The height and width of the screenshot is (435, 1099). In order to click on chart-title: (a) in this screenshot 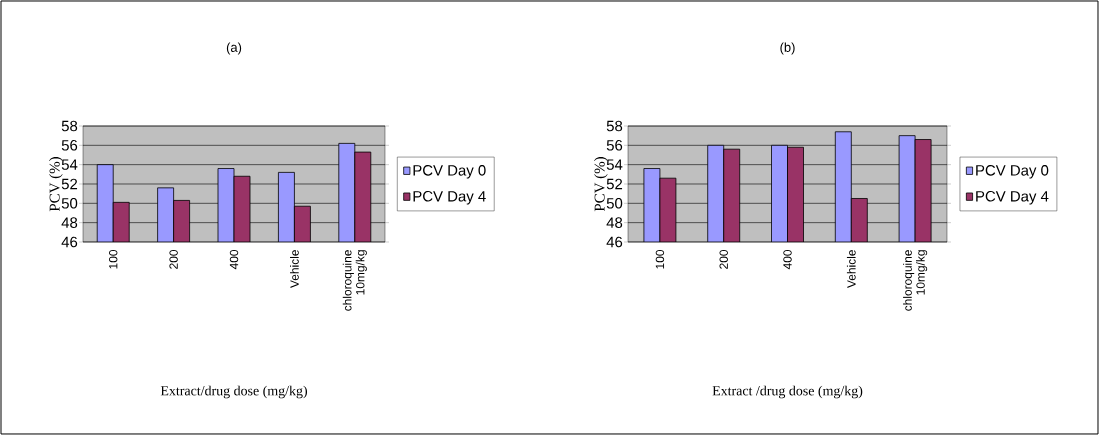, I will do `click(234, 48)`.